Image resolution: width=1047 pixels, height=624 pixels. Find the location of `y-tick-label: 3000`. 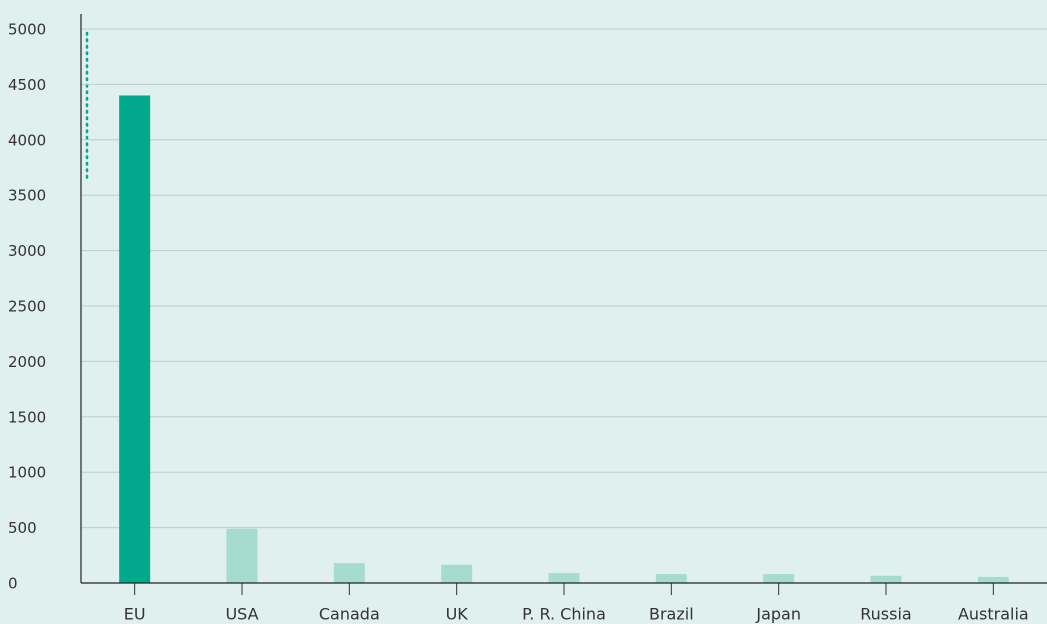

y-tick-label: 3000 is located at coordinates (27, 251).